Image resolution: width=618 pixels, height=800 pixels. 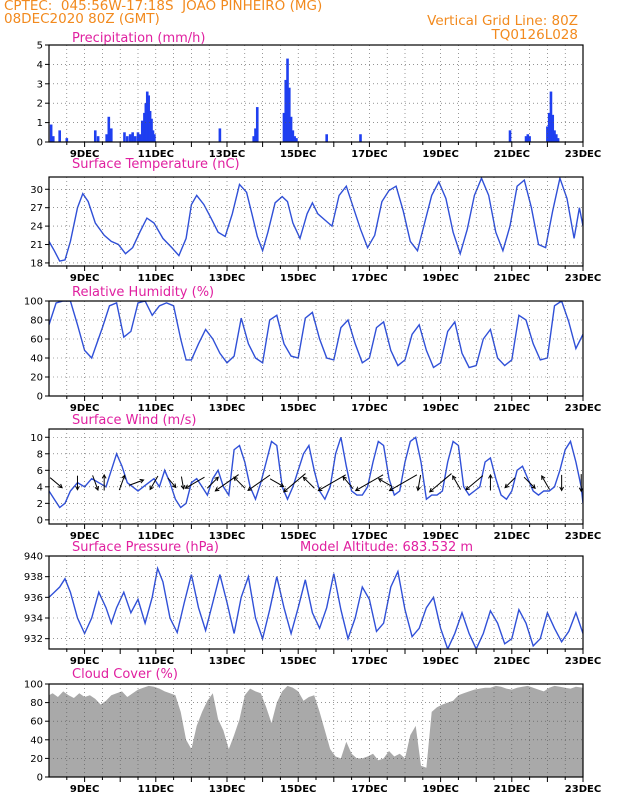 I want to click on precipitation-title: Precipitation (mm/h), so click(x=138, y=38).